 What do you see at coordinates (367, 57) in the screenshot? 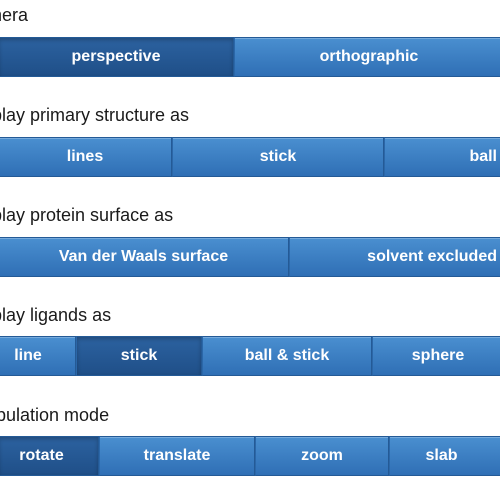
I see `orthographic-button: orthographic` at bounding box center [367, 57].